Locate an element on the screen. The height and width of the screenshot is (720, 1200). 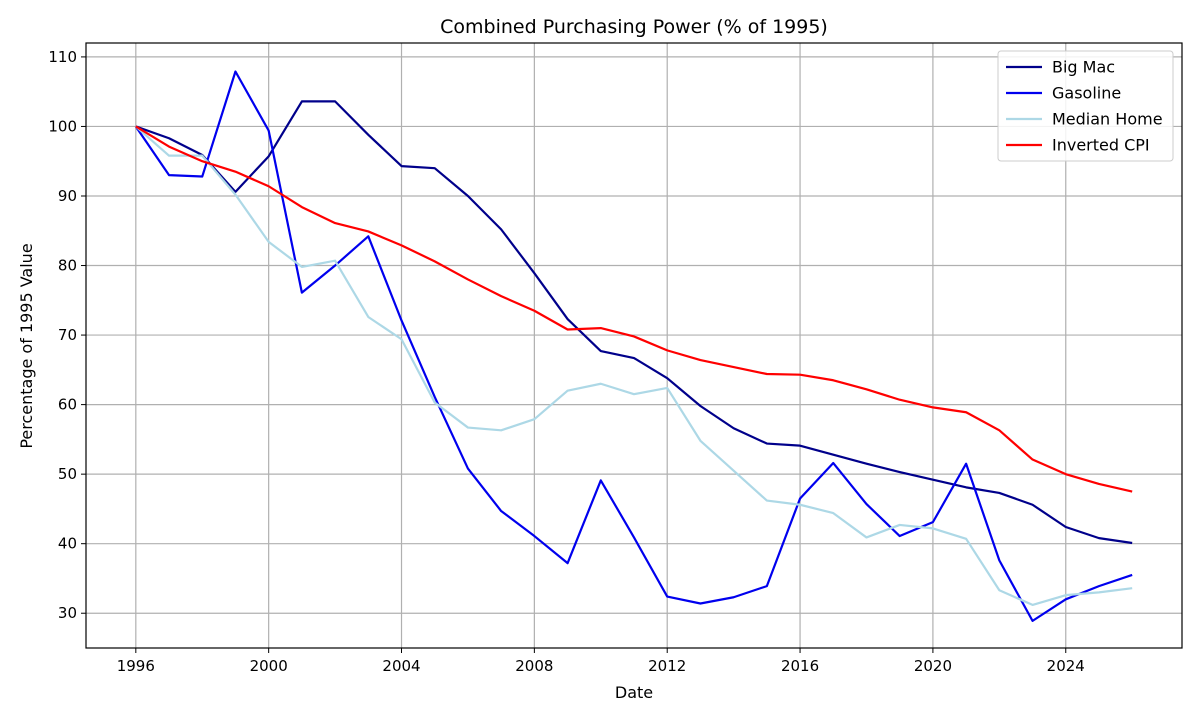
y-axis-title: Percentage of 1995 Value is located at coordinates (26, 345).